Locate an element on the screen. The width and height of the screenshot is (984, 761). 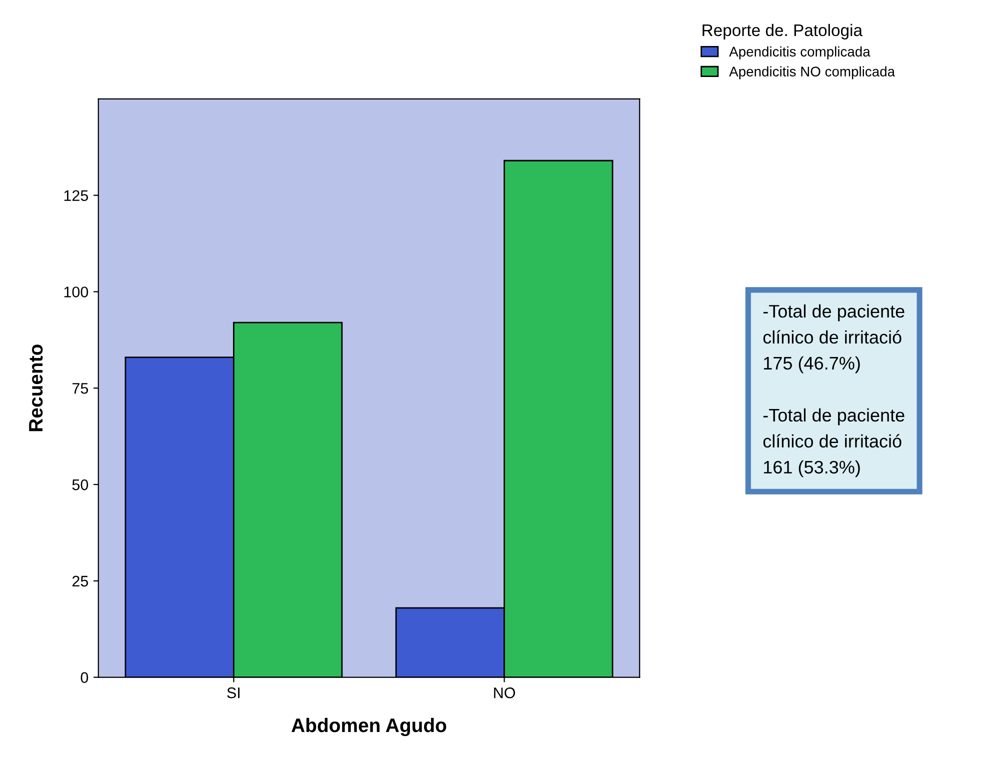
y-tick-label: 25 is located at coordinates (80, 581).